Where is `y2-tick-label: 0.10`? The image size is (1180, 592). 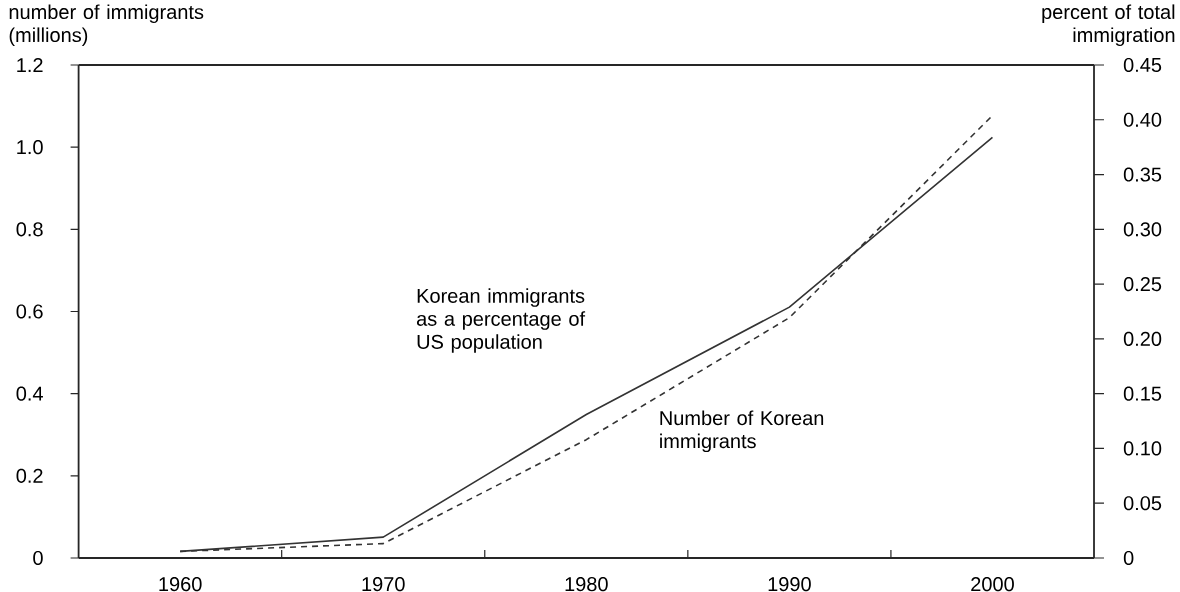
y2-tick-label: 0.10 is located at coordinates (1142, 448).